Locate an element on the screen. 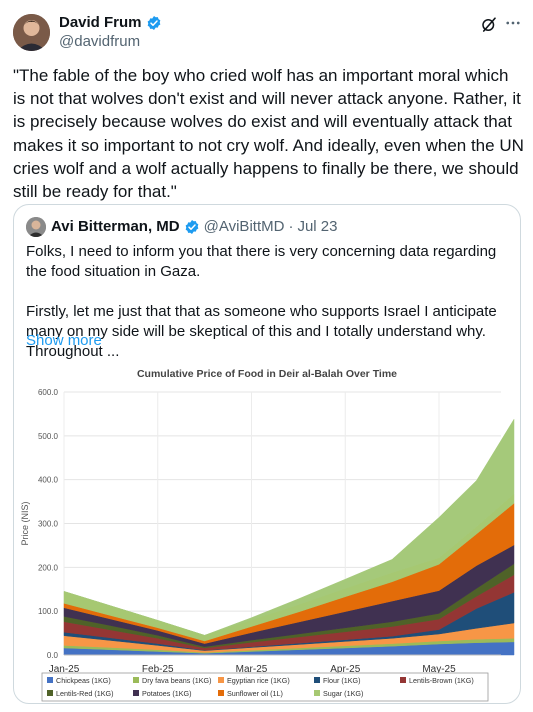  y-tick-label: 500.0 is located at coordinates (48, 436).